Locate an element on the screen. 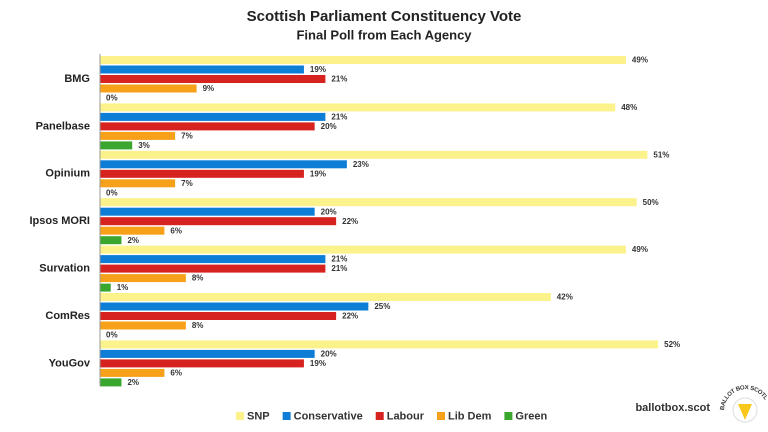 This screenshot has width=768, height=432. category-label: Opinium is located at coordinates (67, 174).